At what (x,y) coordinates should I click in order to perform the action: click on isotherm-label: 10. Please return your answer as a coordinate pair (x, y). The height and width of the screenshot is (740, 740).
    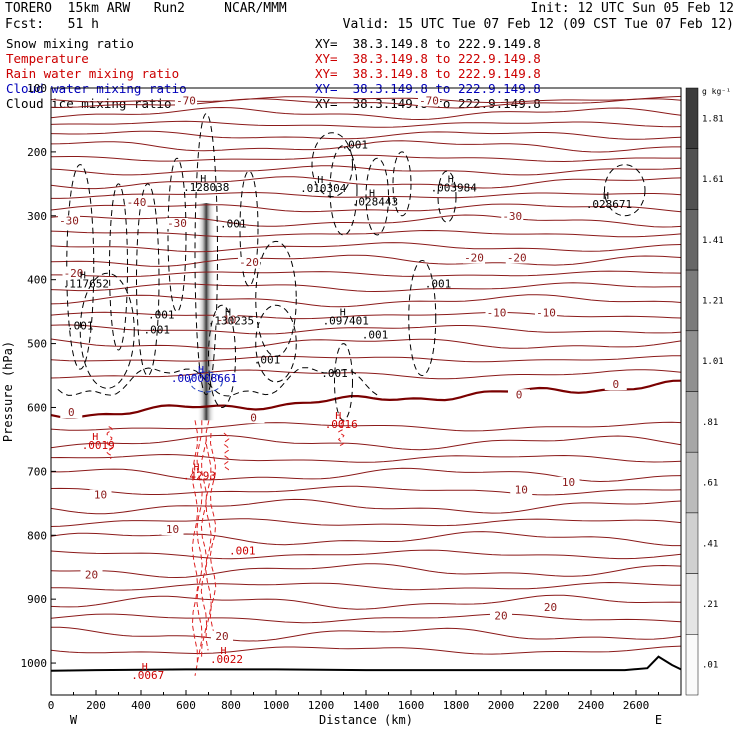
    Looking at the image, I should click on (100, 495).